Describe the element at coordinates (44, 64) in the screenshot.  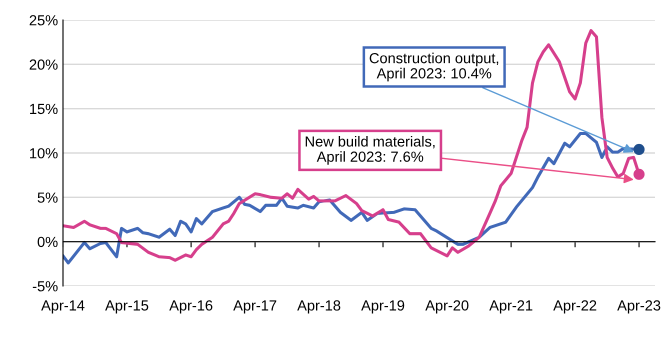
I see `y-tick-label: 20%` at that location.